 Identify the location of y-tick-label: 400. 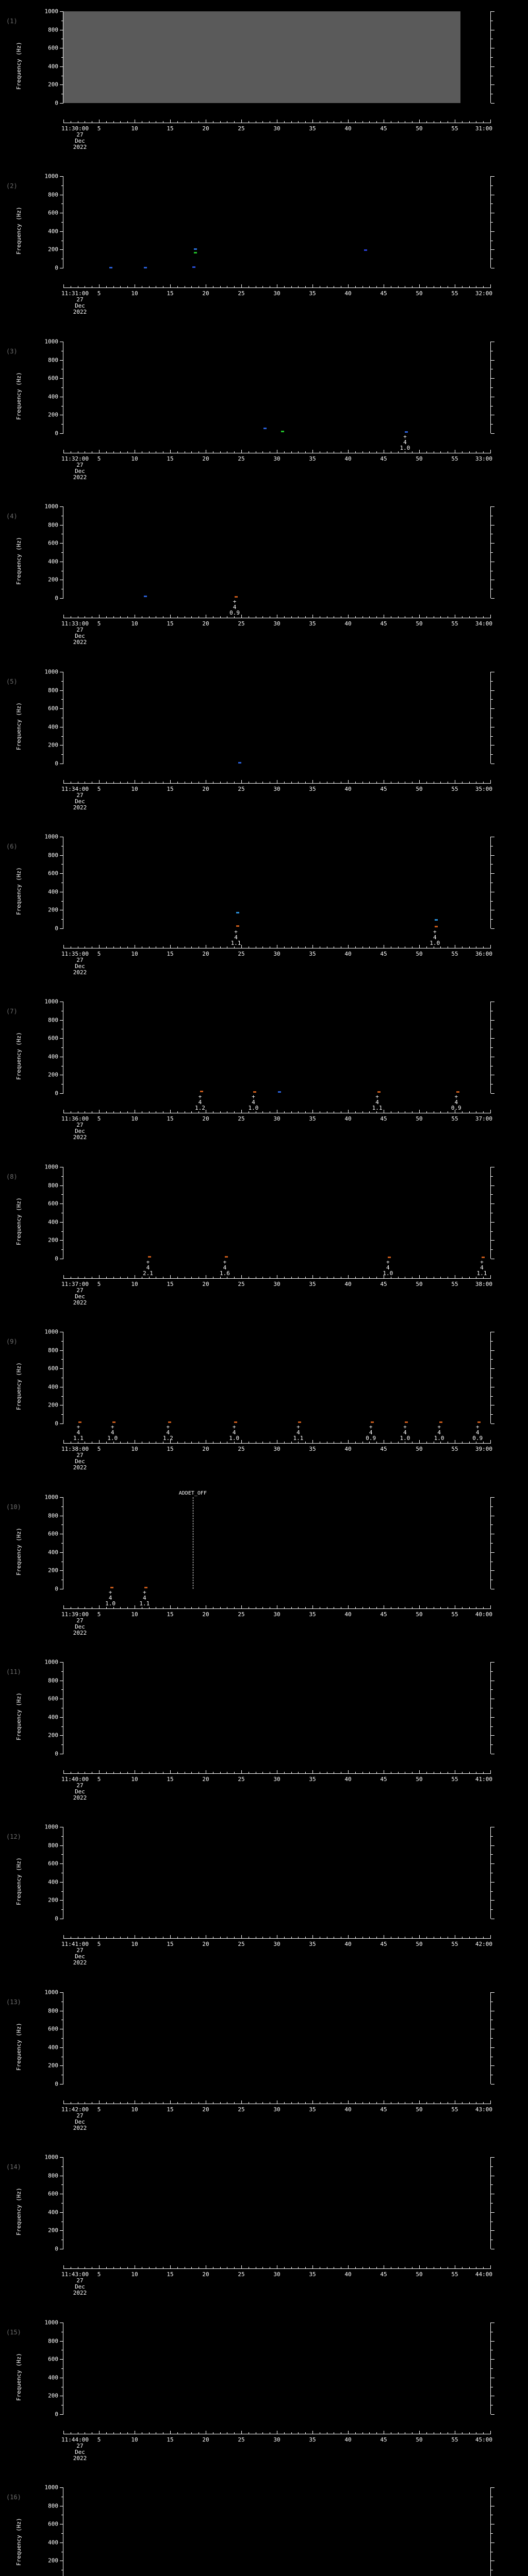
(53, 2212).